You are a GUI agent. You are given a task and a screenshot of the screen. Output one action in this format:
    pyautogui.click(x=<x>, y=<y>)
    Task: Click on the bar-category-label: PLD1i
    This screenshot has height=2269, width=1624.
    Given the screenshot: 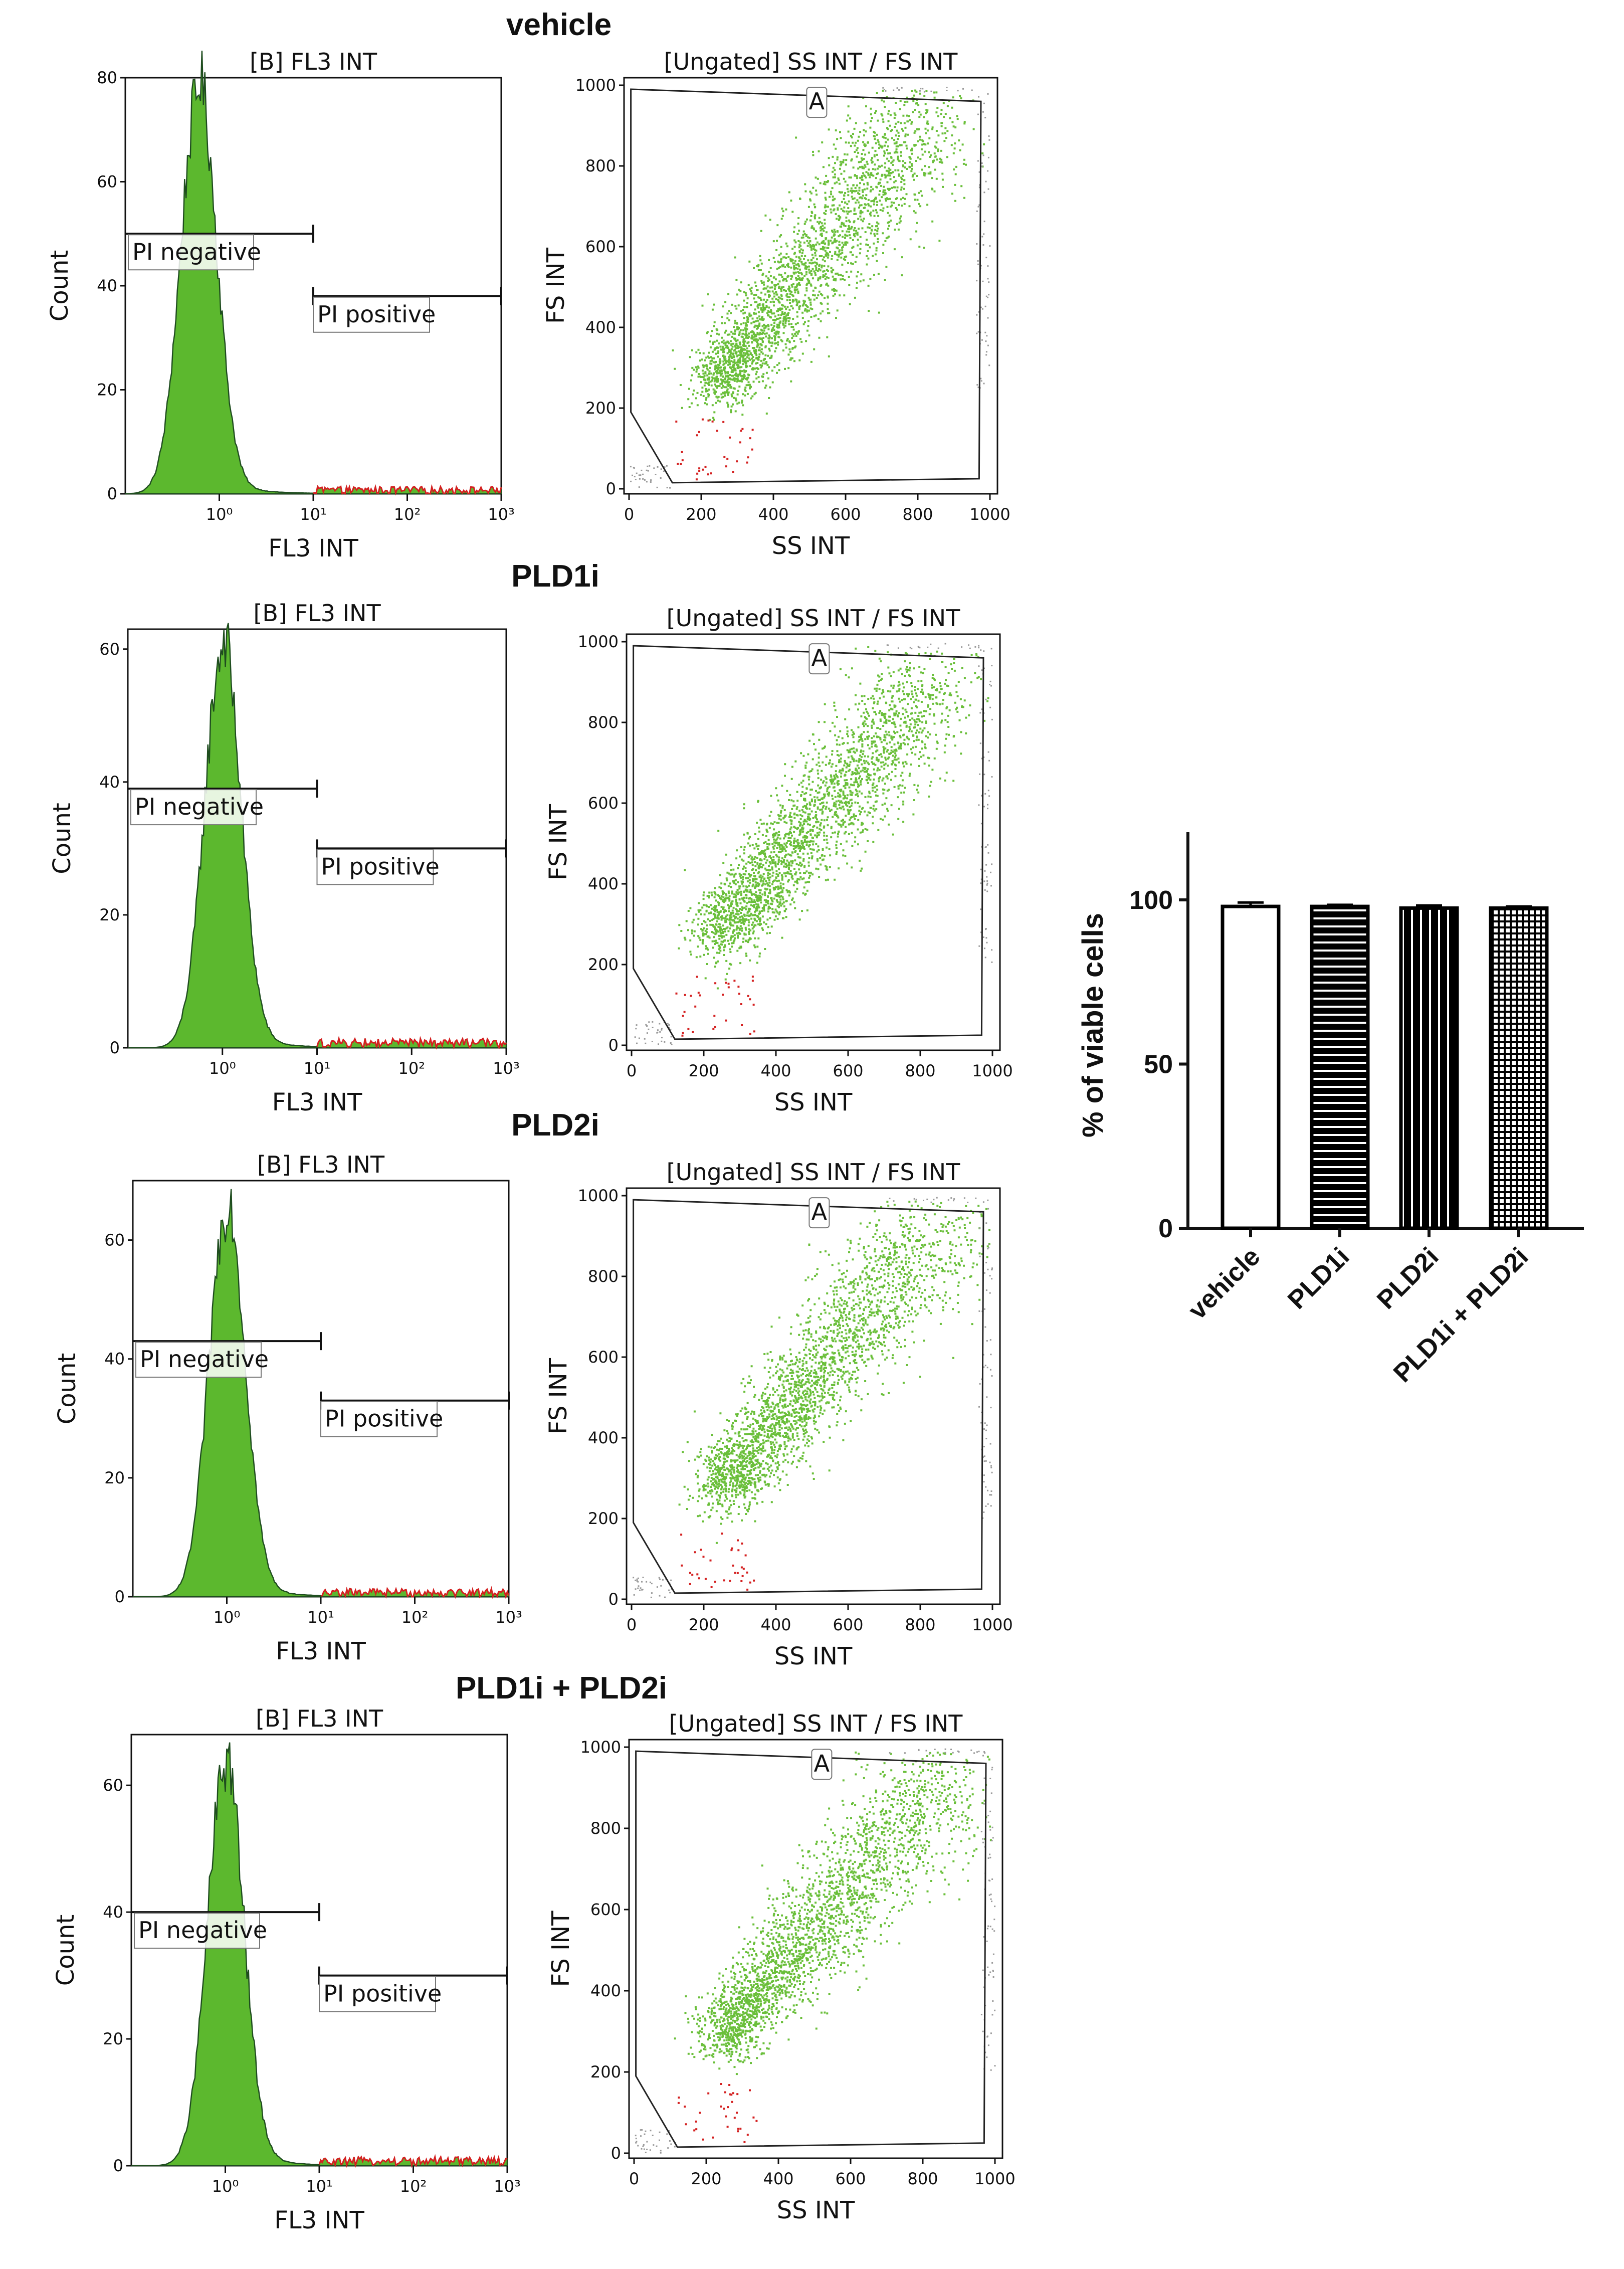 What is the action you would take?
    pyautogui.click(x=1318, y=1278)
    